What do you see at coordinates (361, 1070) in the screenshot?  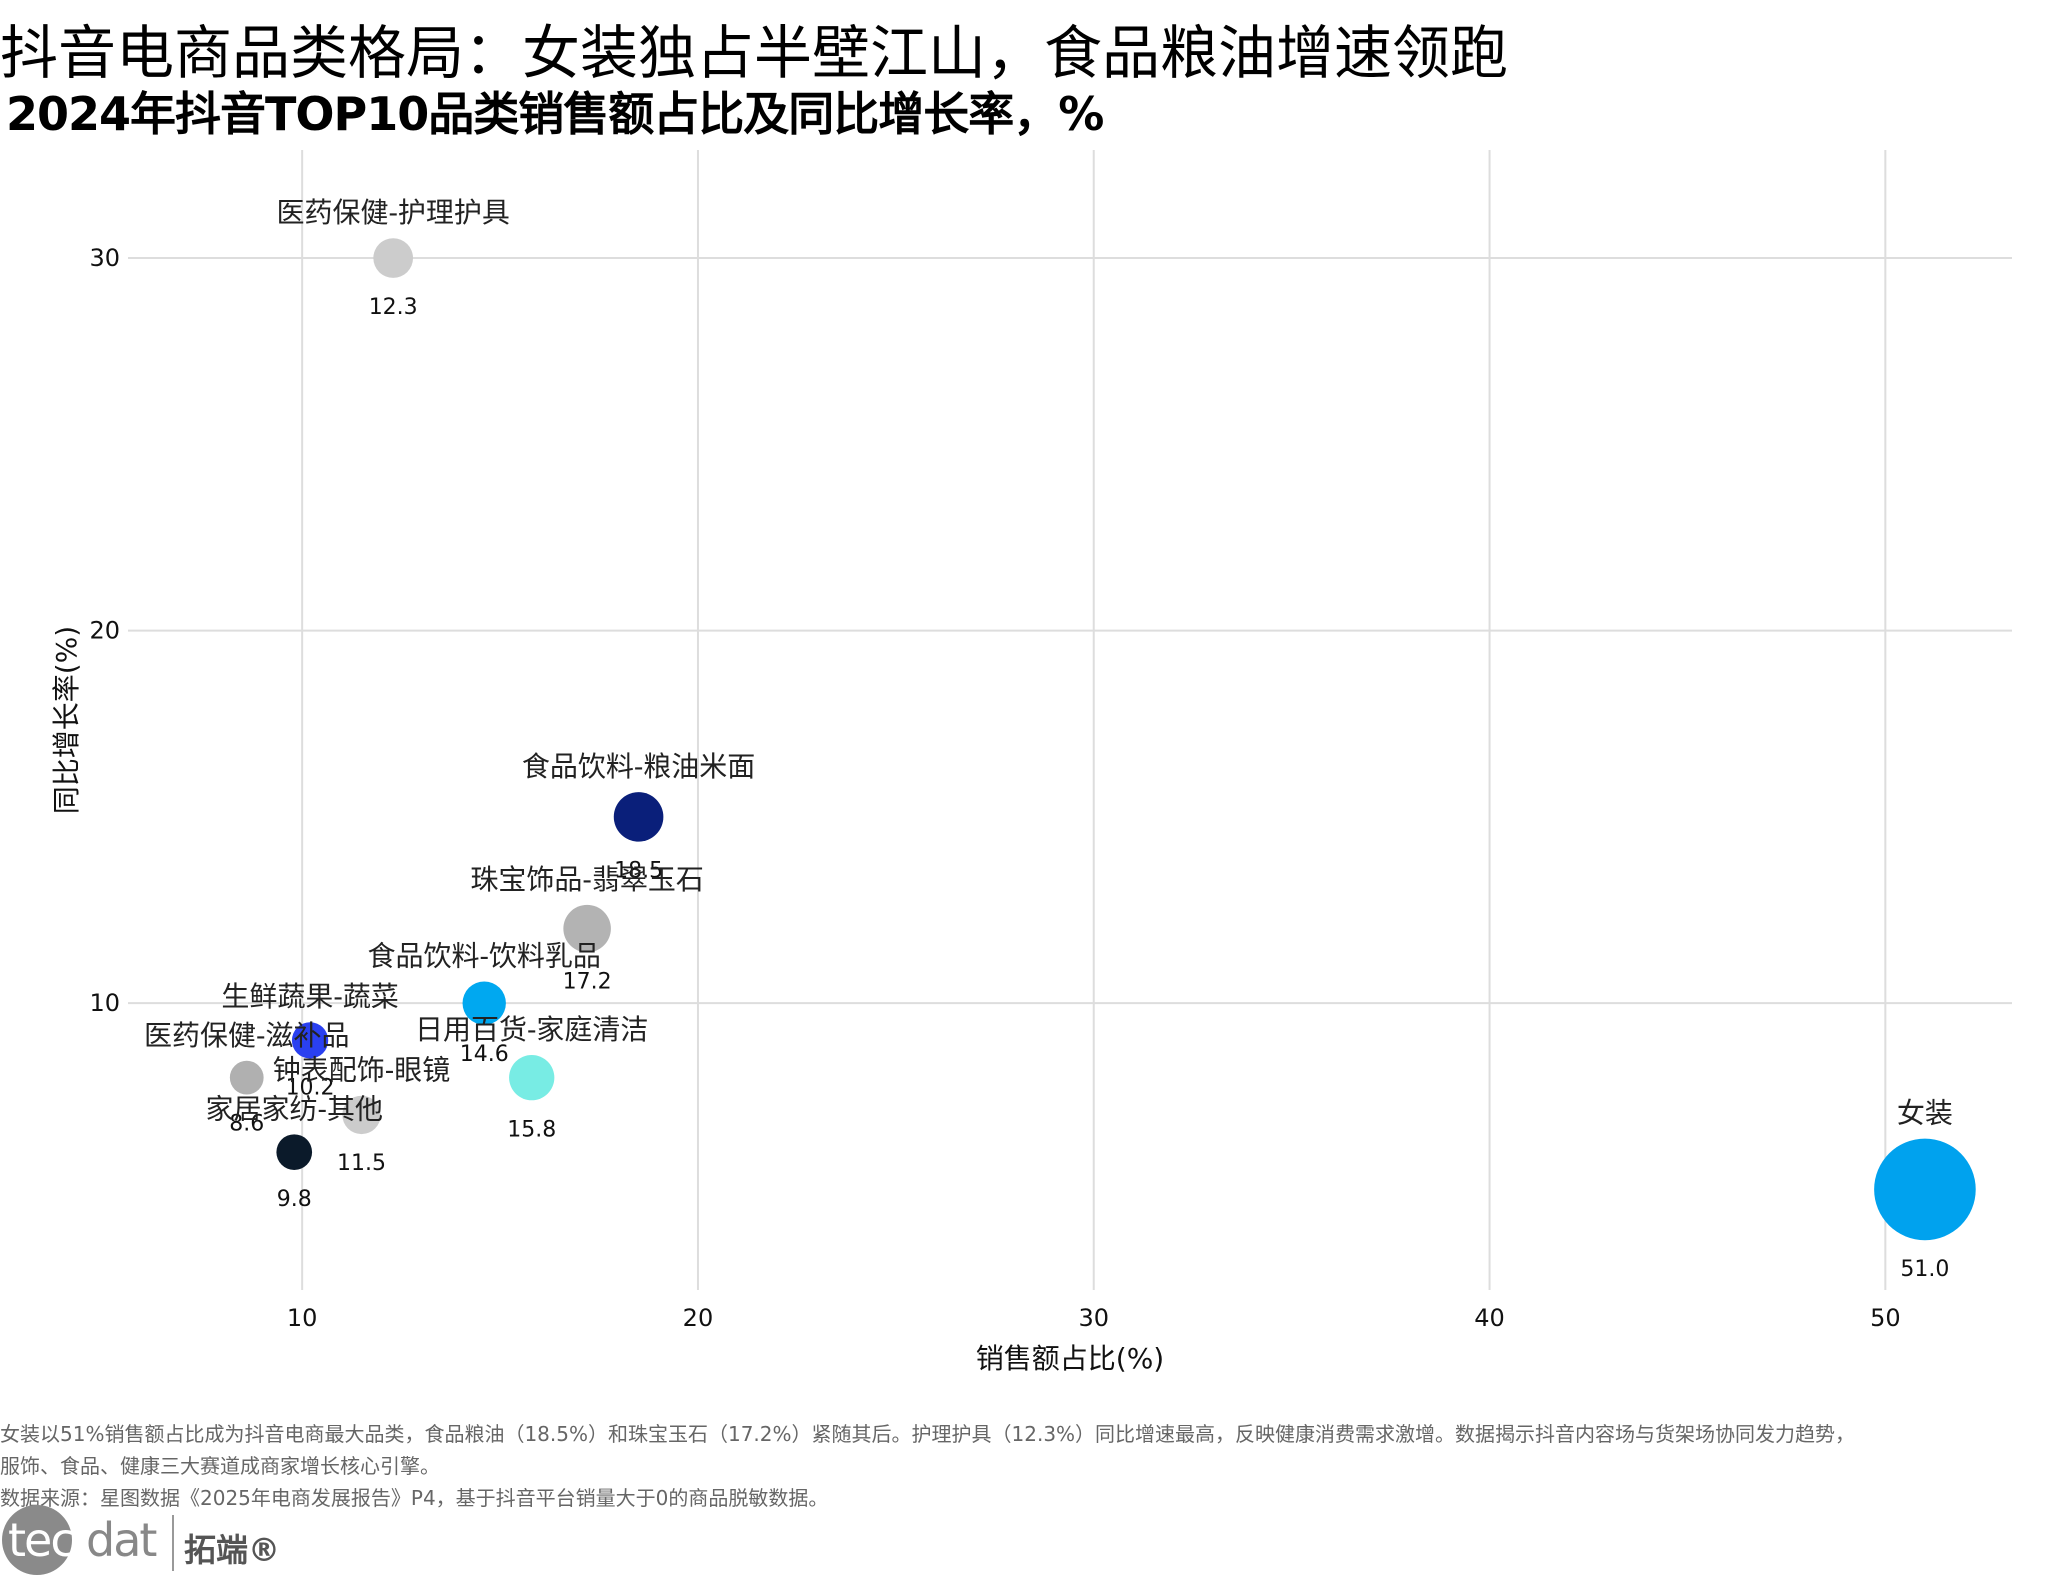 I see `point-name-label: 钟表配饰-眼镜` at bounding box center [361, 1070].